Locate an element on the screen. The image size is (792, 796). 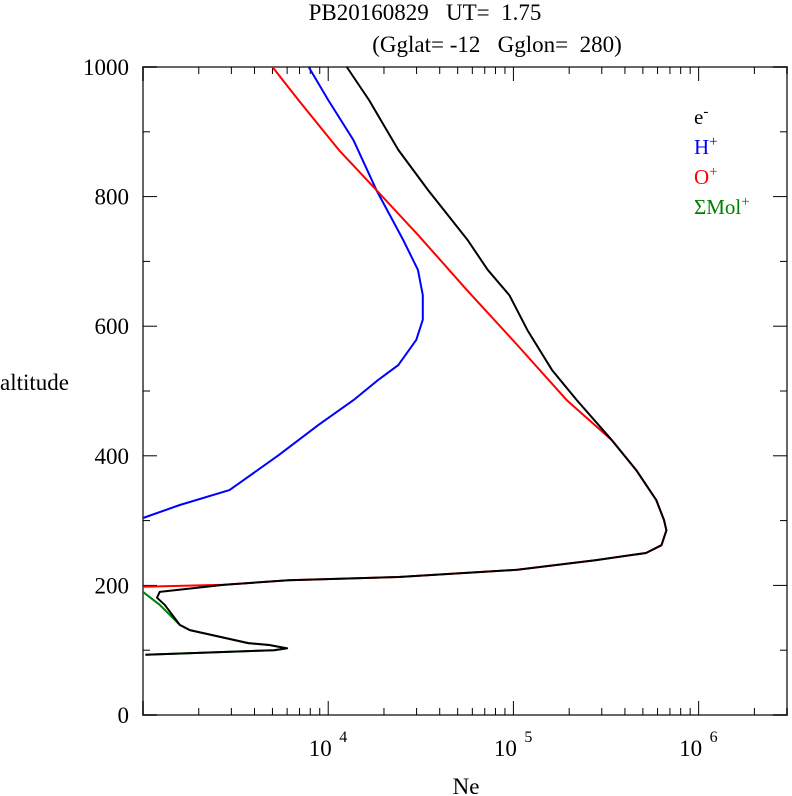
x-tick-label-exponent: 5 is located at coordinates (528, 737).